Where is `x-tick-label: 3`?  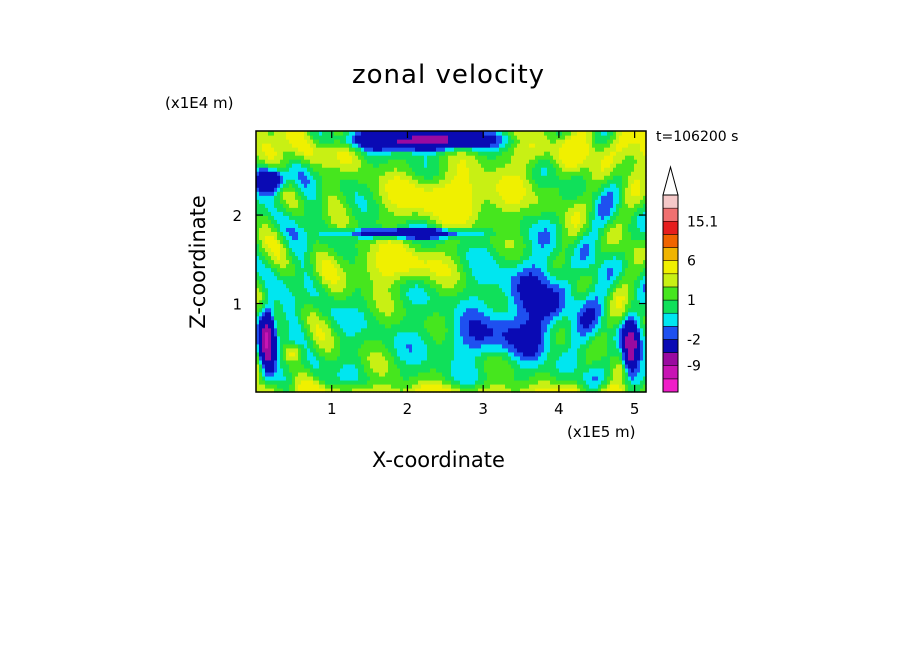 x-tick-label: 3 is located at coordinates (483, 409).